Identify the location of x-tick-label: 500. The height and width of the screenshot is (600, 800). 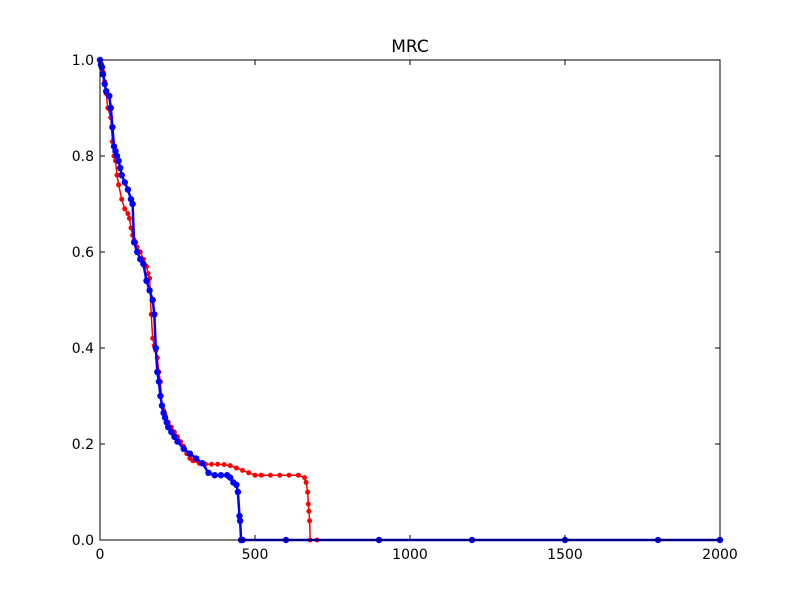
(255, 555).